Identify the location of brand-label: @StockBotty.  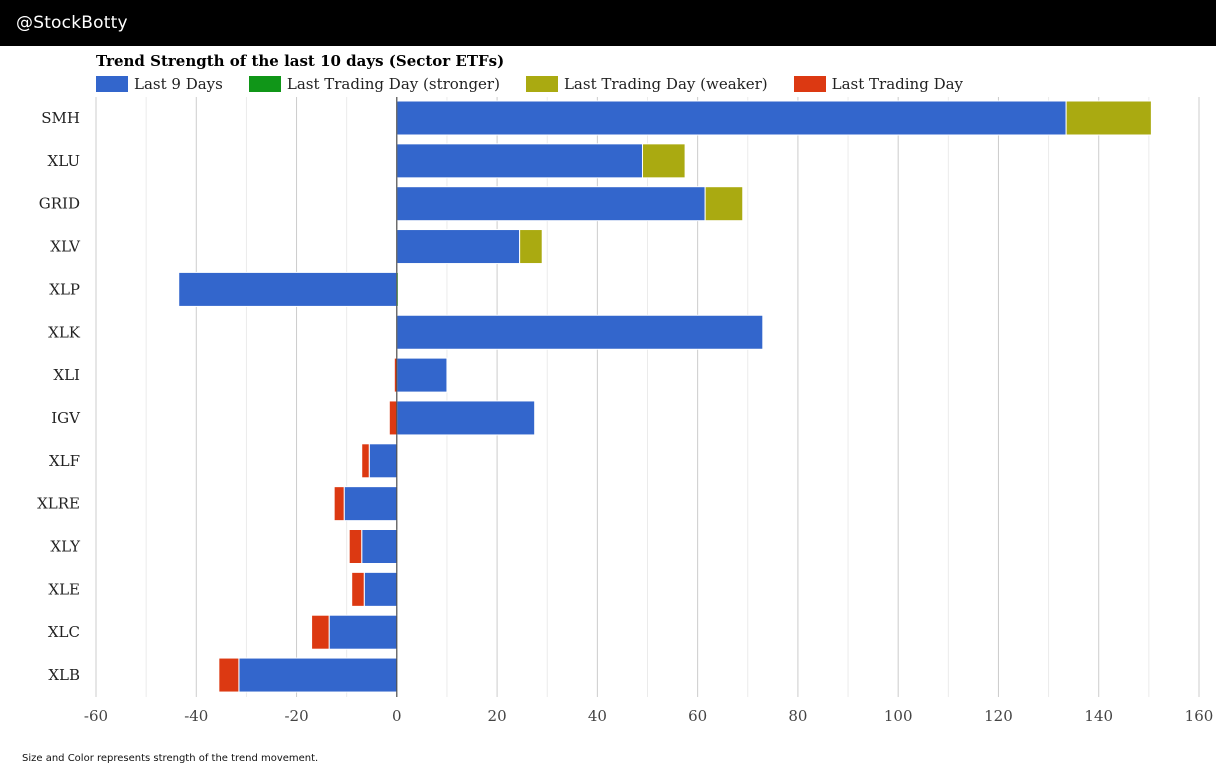
(72, 23).